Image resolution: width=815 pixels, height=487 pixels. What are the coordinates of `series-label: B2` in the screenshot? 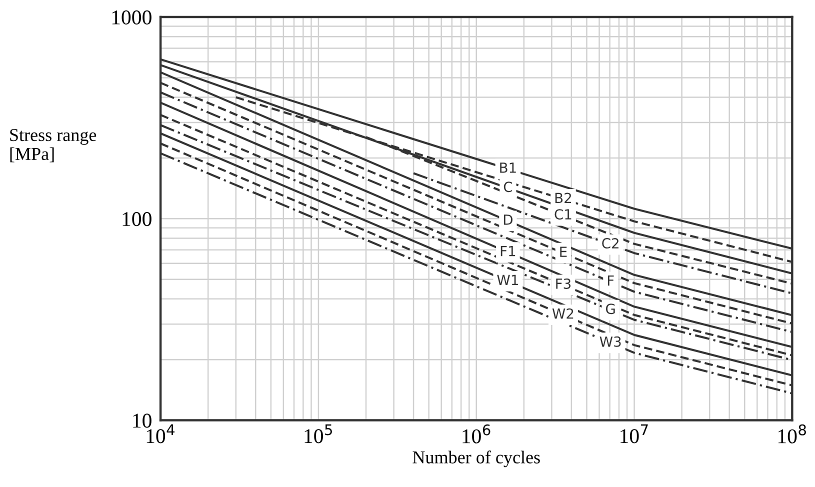 It's located at (563, 198).